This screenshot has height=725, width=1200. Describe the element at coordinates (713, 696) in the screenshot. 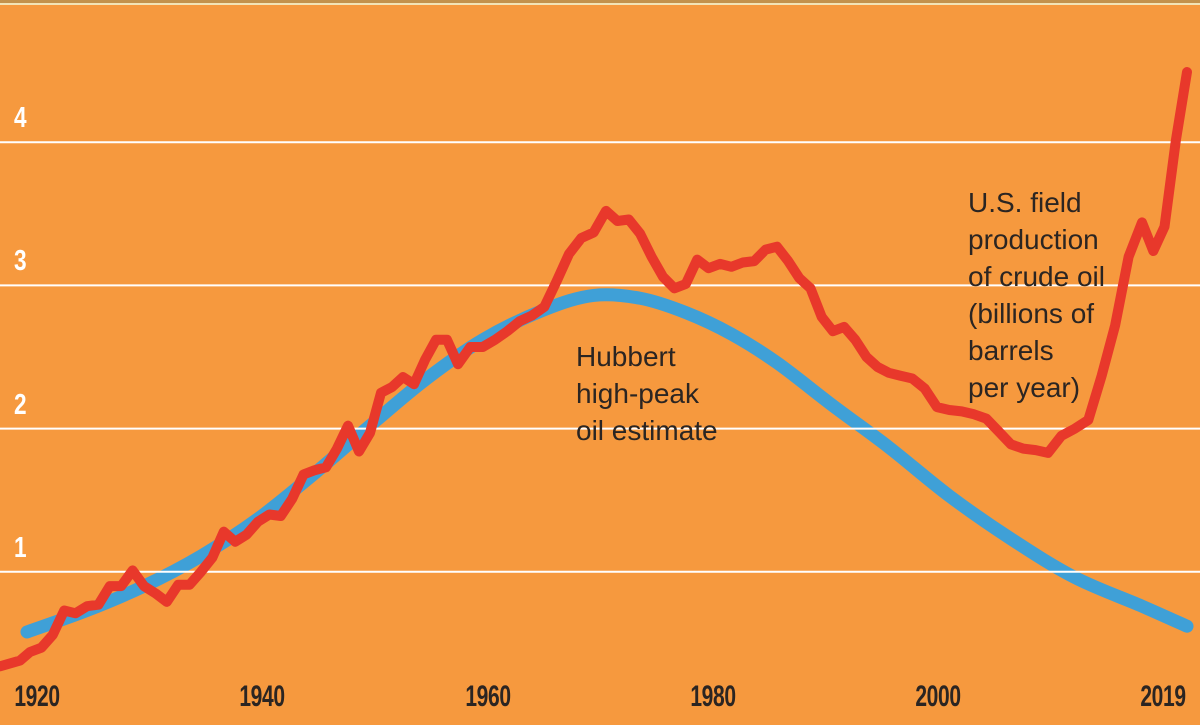

I see `x-tick-label-1980: 1980` at that location.